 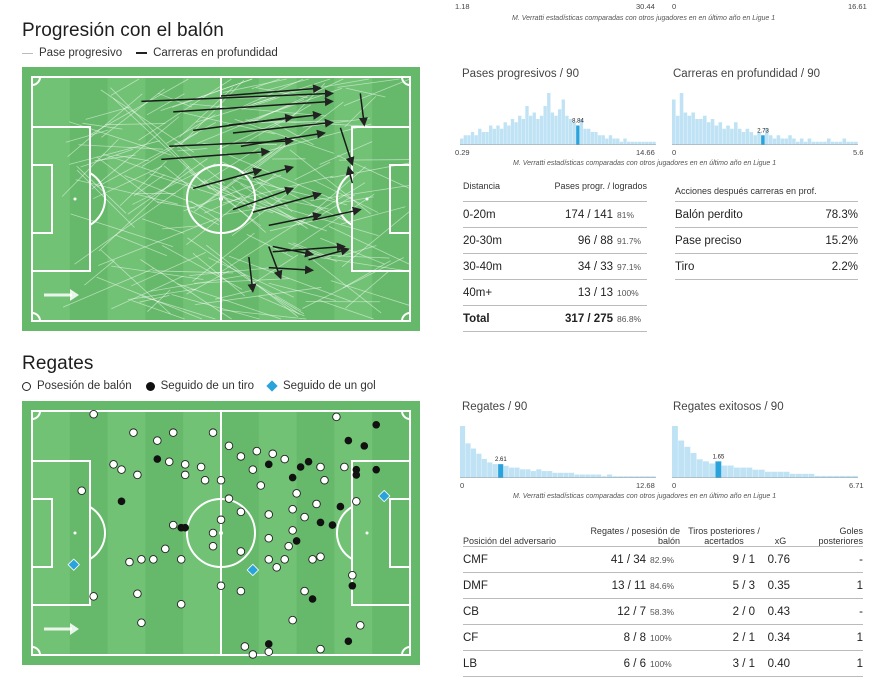 What do you see at coordinates (628, 292) in the screenshot?
I see `distancia-pct: 100%` at bounding box center [628, 292].